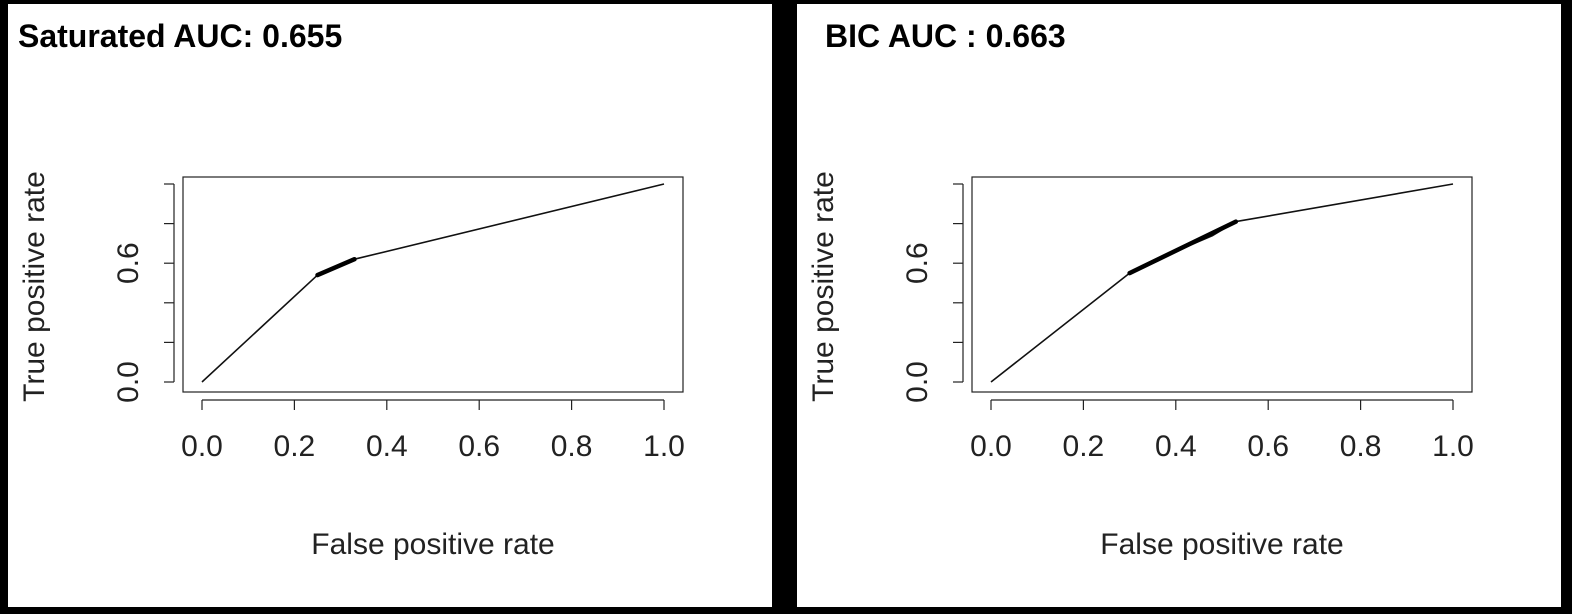 This screenshot has height=614, width=1572. What do you see at coordinates (180, 36) in the screenshot?
I see `chart-title: Saturated AUC: 0.655` at bounding box center [180, 36].